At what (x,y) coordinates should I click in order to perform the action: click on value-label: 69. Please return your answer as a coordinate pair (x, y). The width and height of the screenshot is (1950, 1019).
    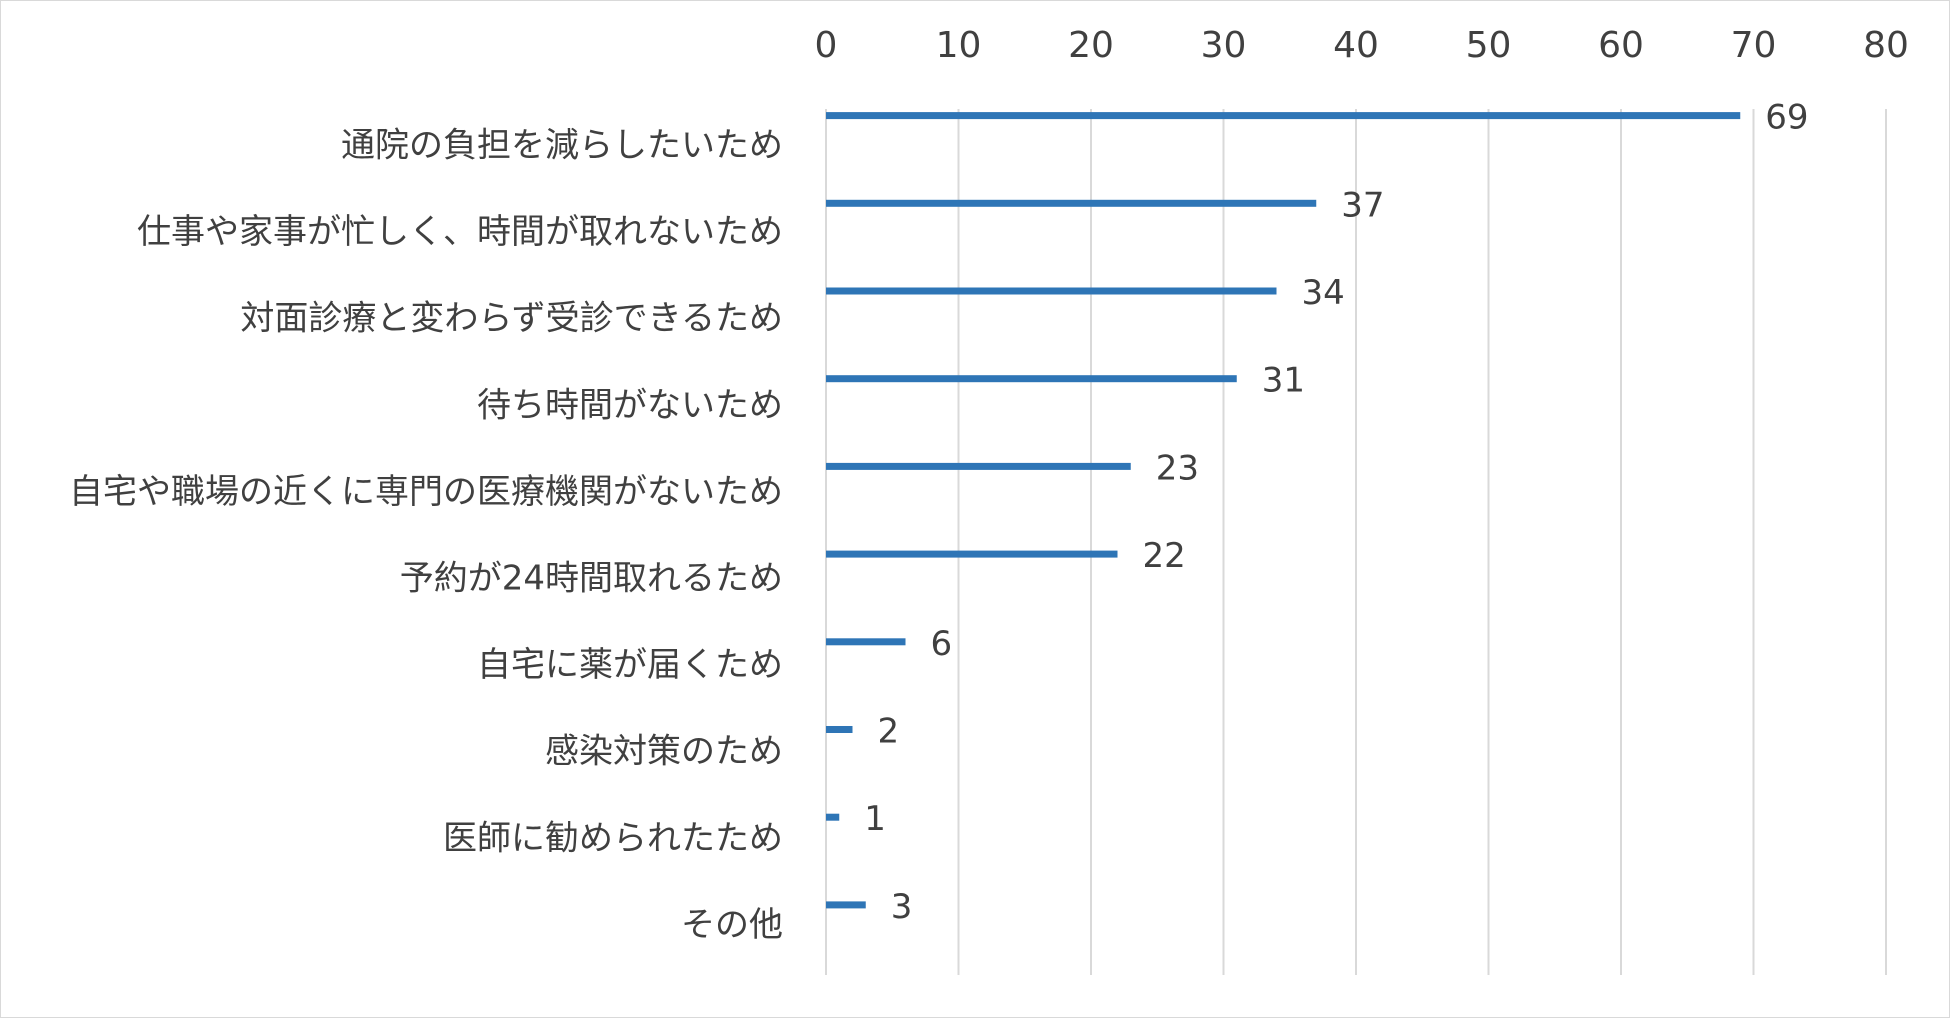
    Looking at the image, I should click on (1786, 118).